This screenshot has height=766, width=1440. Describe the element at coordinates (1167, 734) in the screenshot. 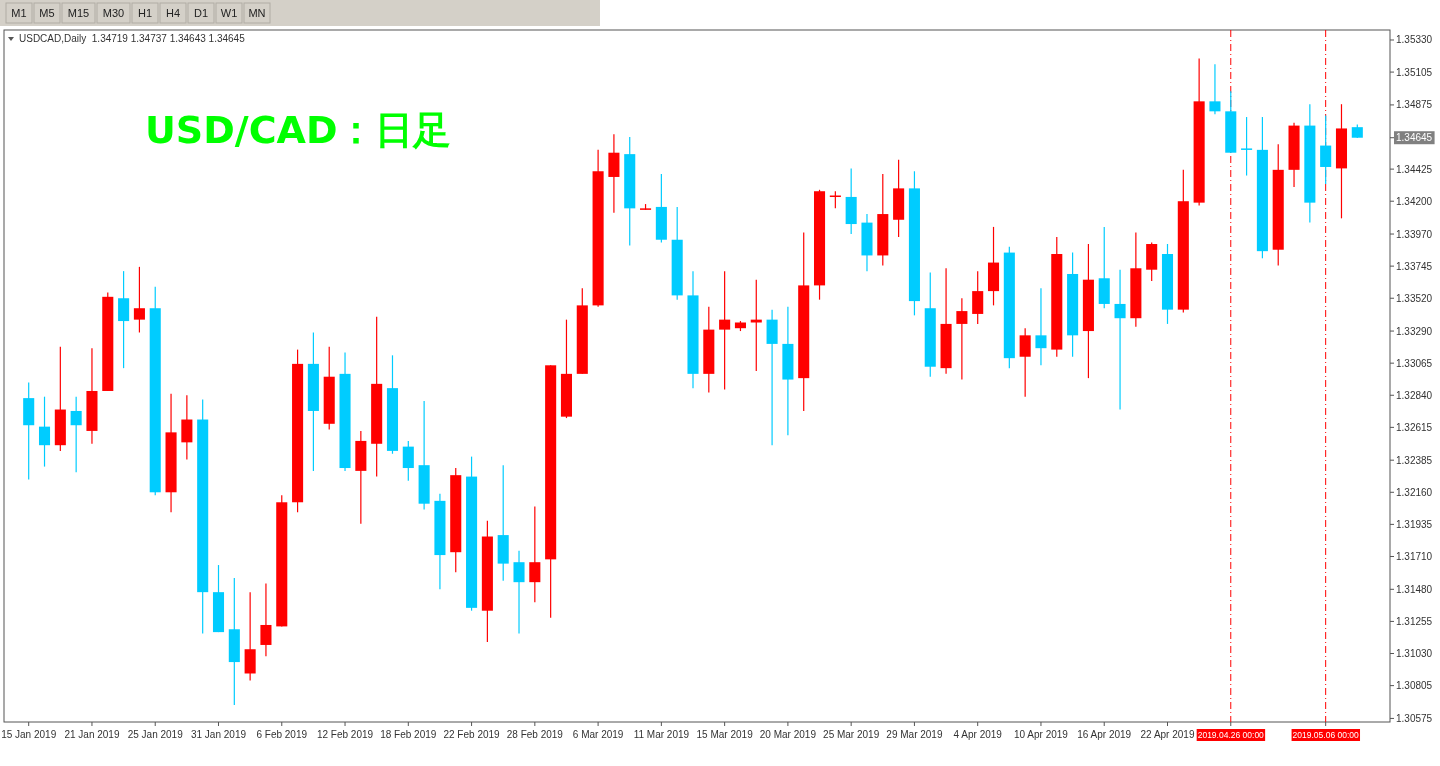

I see `x-tick-label: 22 Apr 2019` at that location.